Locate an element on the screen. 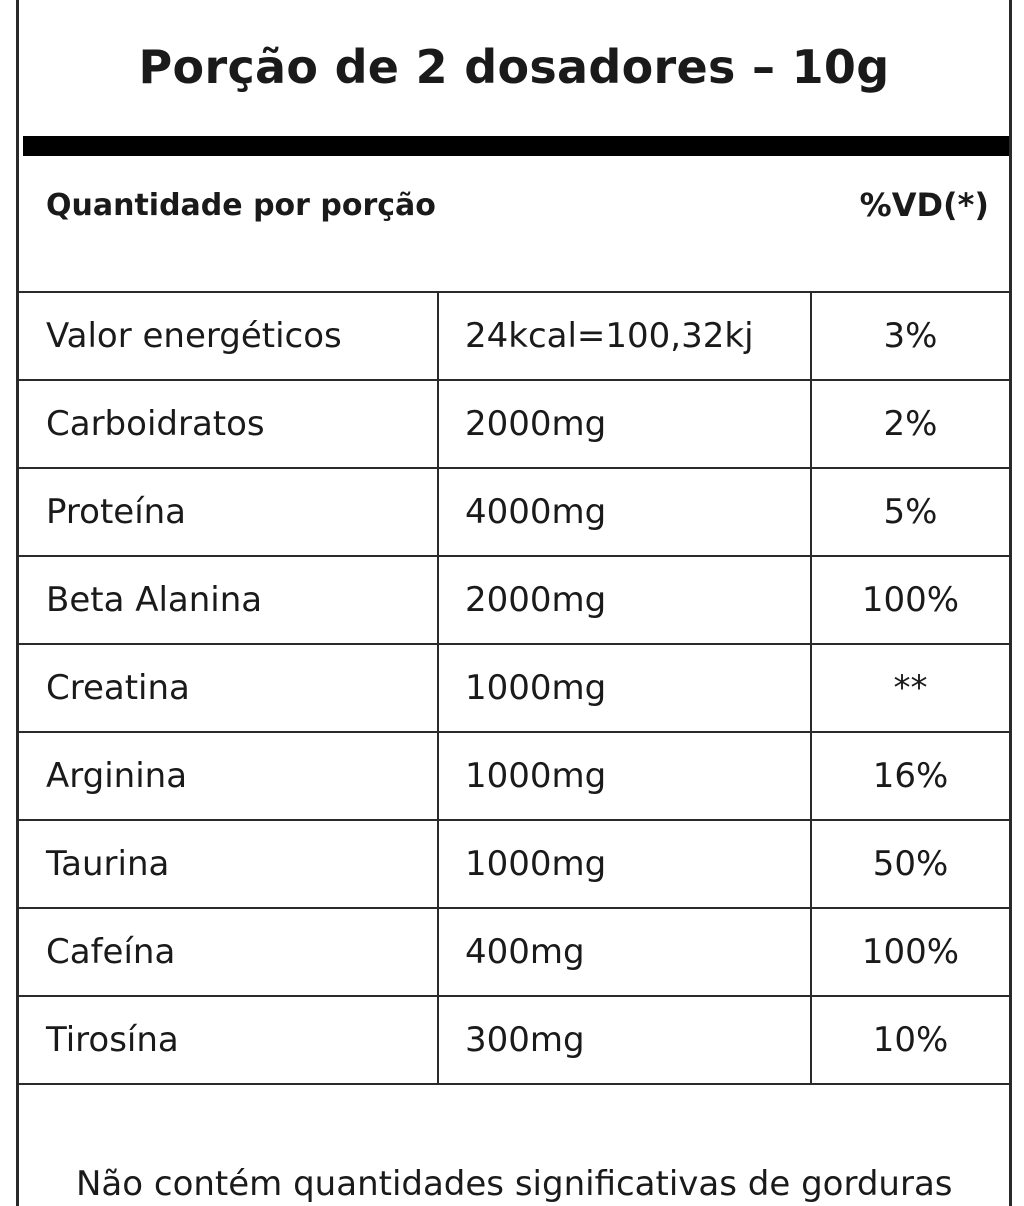  nutrient-name: Carboidratos is located at coordinates (229, 424).